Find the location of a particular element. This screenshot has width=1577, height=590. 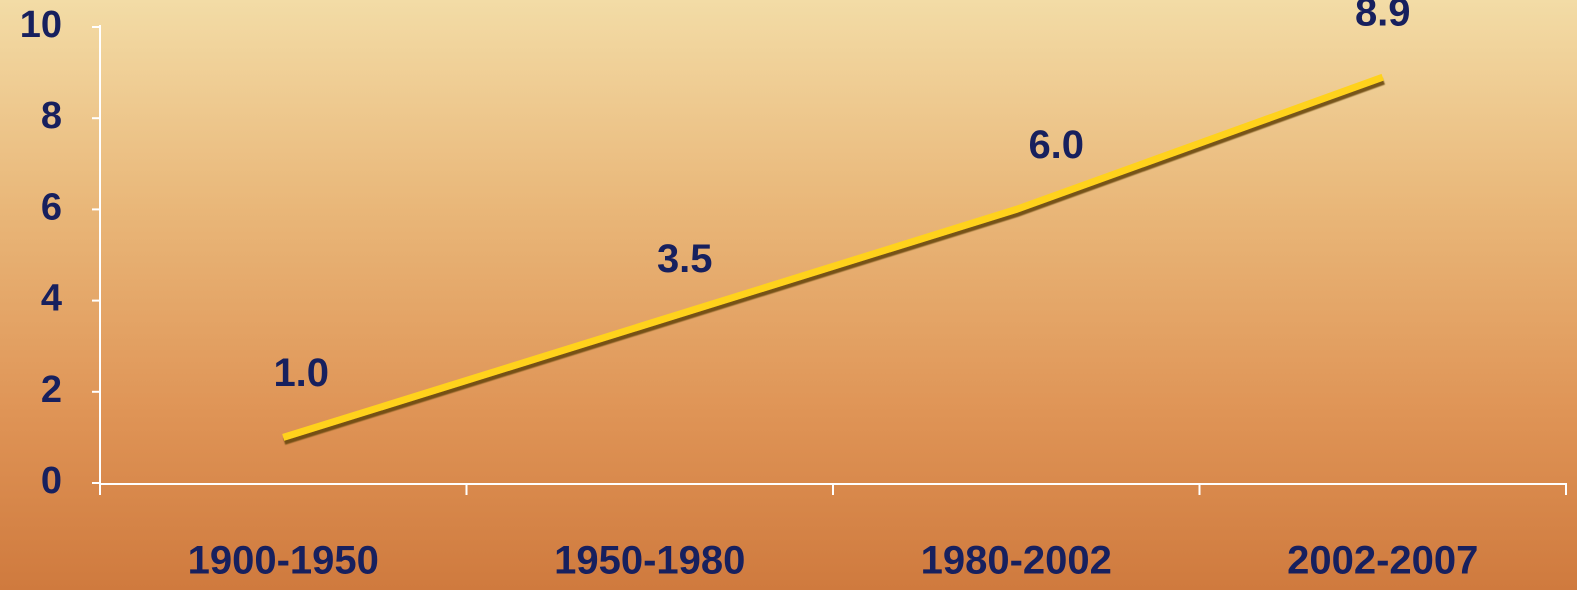

y-tick-label: 6 is located at coordinates (51, 207).